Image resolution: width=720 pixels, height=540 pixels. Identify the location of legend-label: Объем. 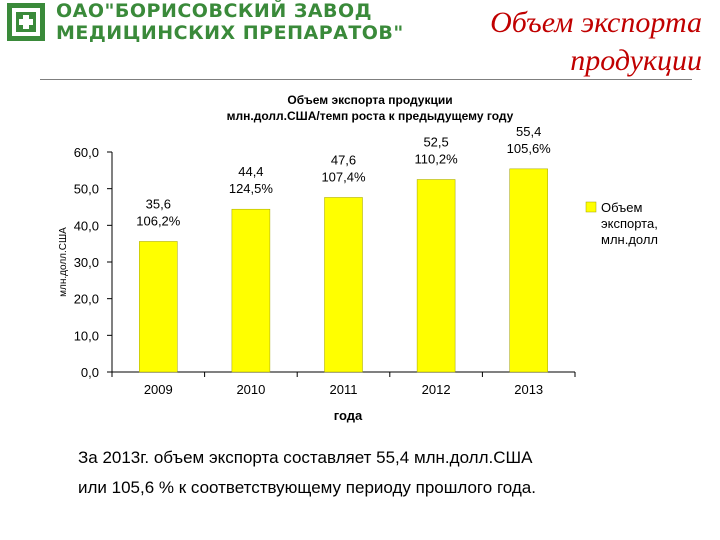
(621, 207).